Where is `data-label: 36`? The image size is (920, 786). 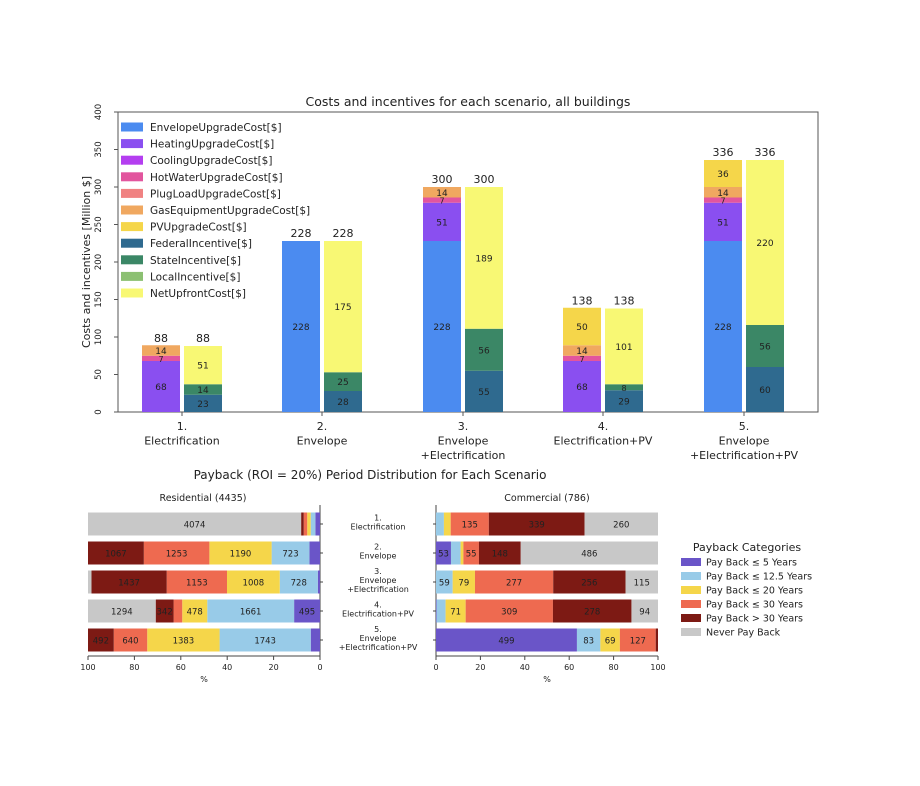 data-label: 36 is located at coordinates (723, 175).